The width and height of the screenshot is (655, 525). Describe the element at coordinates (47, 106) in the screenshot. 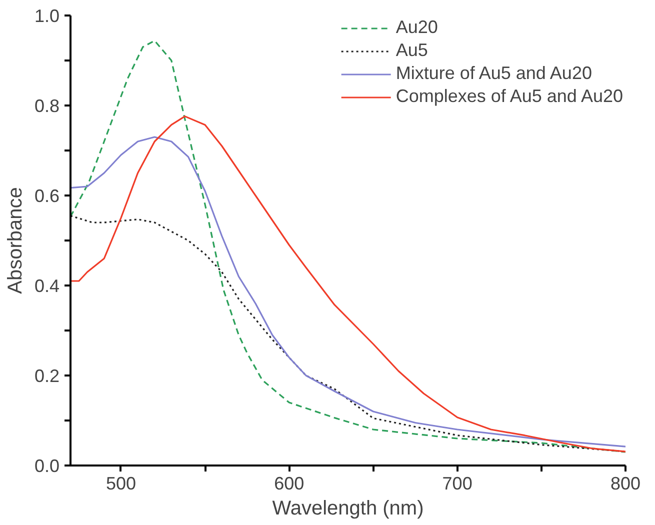

I see `y-tick-label: 0.8` at that location.